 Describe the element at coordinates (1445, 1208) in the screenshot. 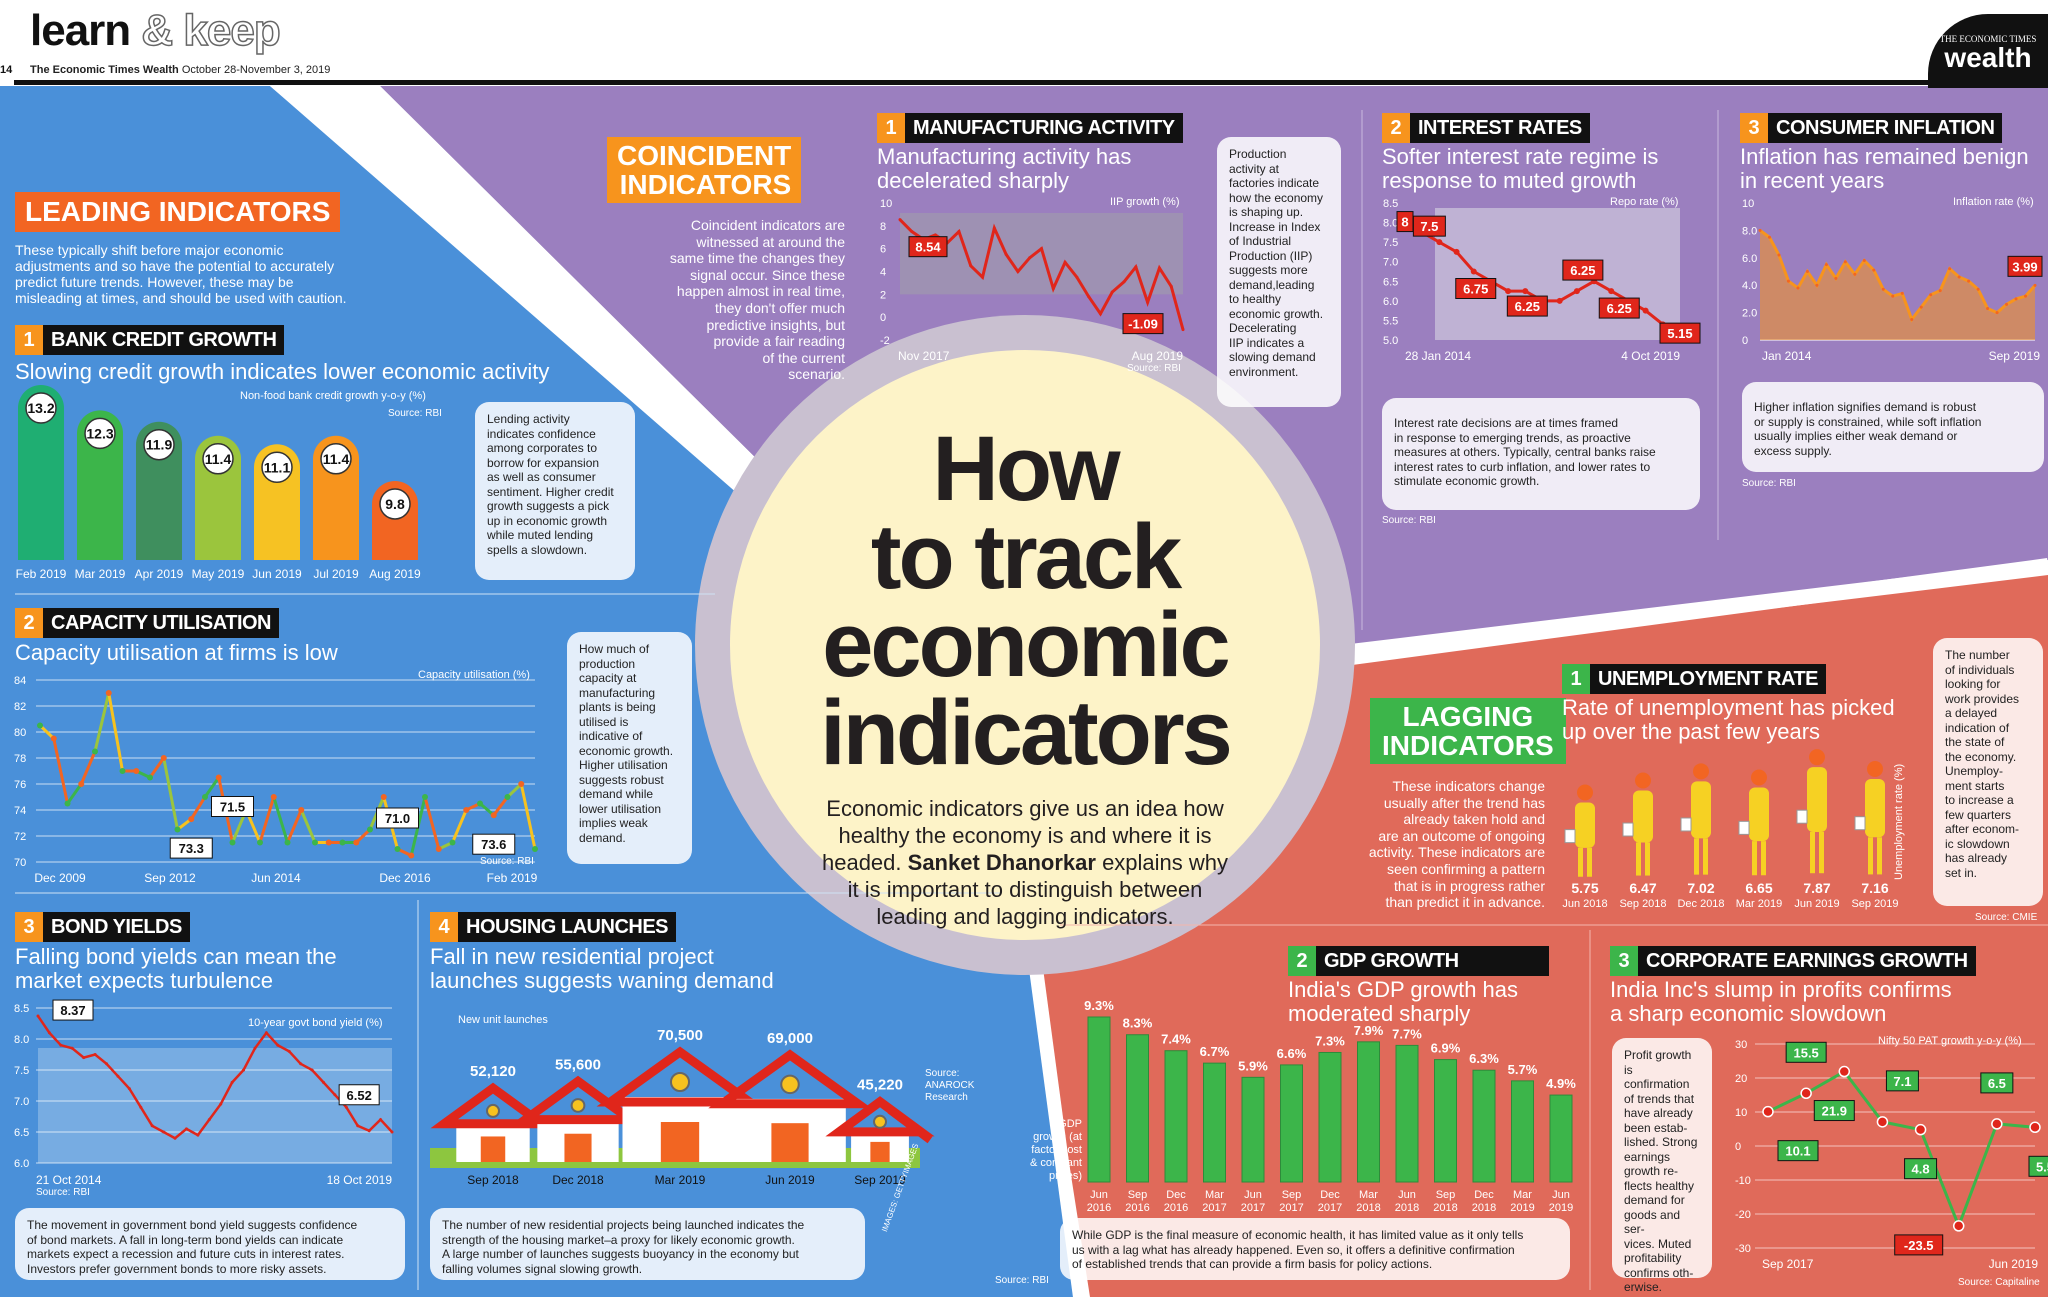

I see `gdp-x-label: 2018` at that location.